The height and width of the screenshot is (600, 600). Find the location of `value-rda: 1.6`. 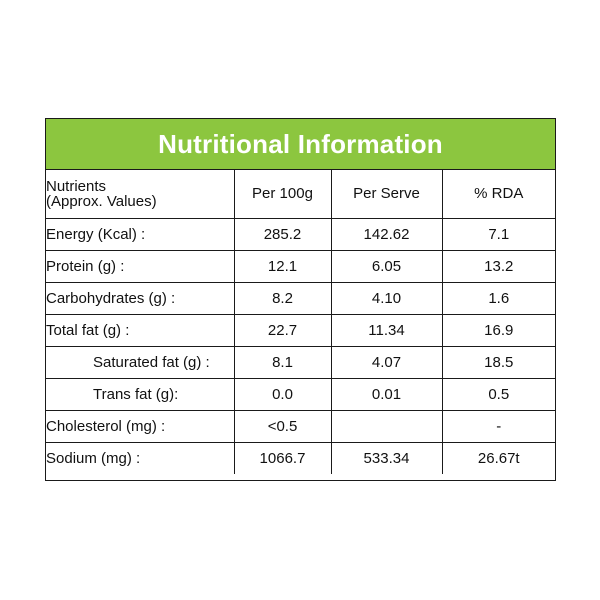

value-rda: 1.6 is located at coordinates (498, 298).